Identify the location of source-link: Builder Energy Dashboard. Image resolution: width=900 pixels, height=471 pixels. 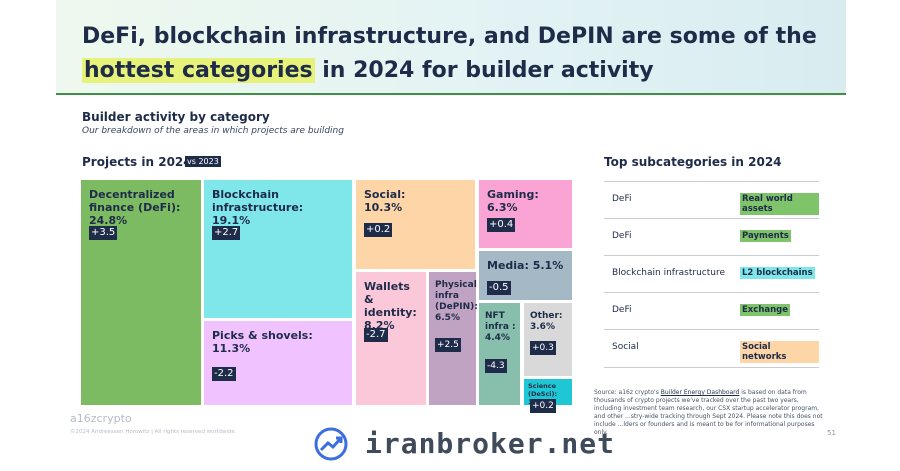
(700, 392).